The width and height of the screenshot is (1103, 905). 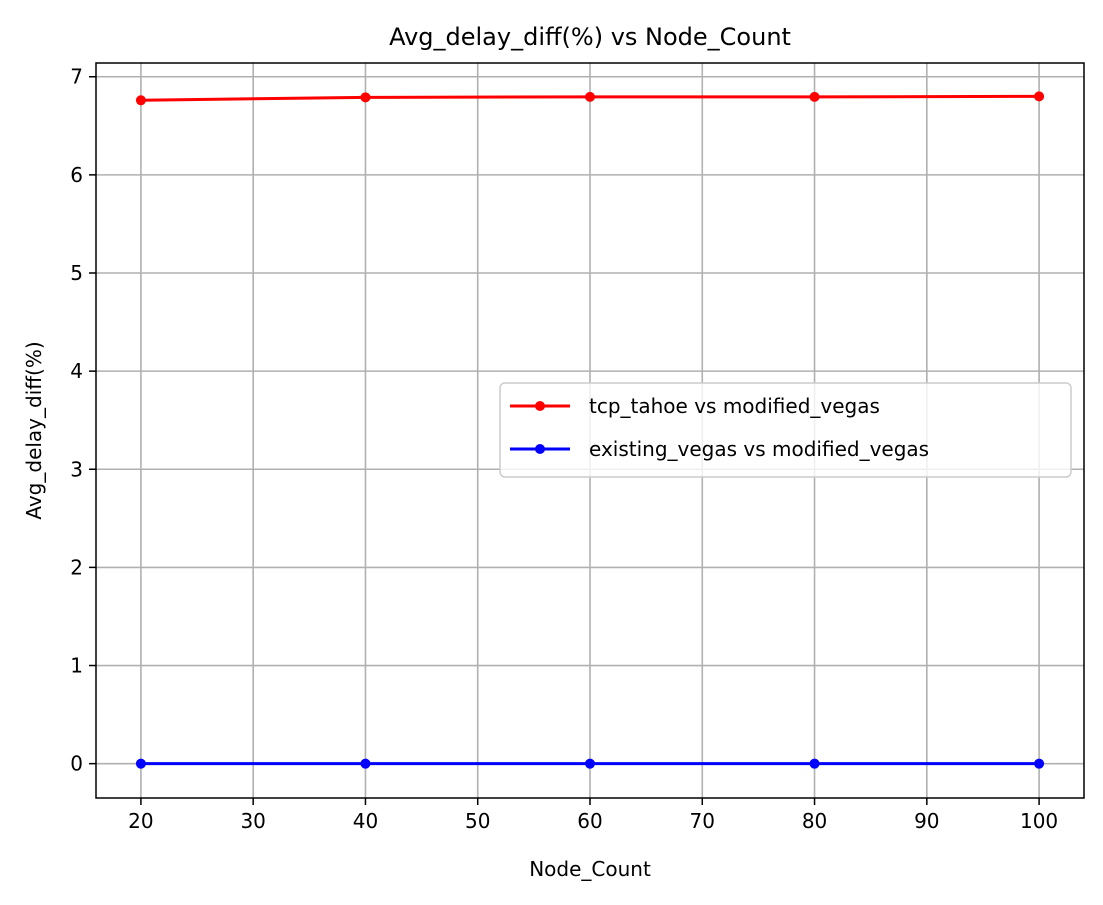 What do you see at coordinates (76, 469) in the screenshot?
I see `y-tick-label: 3` at bounding box center [76, 469].